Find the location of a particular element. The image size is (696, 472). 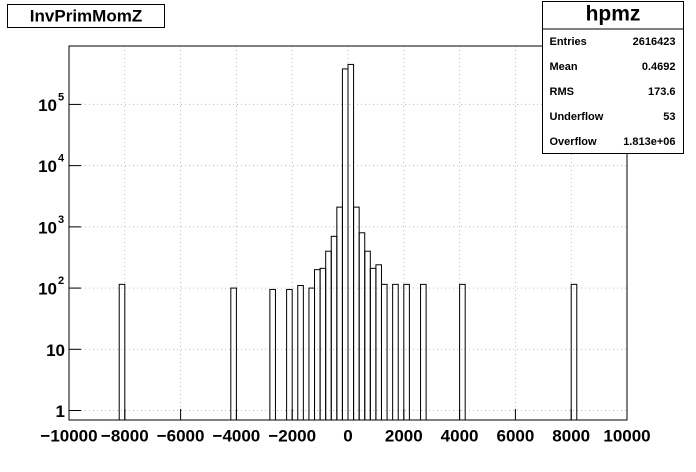

x-tick-label: 6000 is located at coordinates (515, 435).